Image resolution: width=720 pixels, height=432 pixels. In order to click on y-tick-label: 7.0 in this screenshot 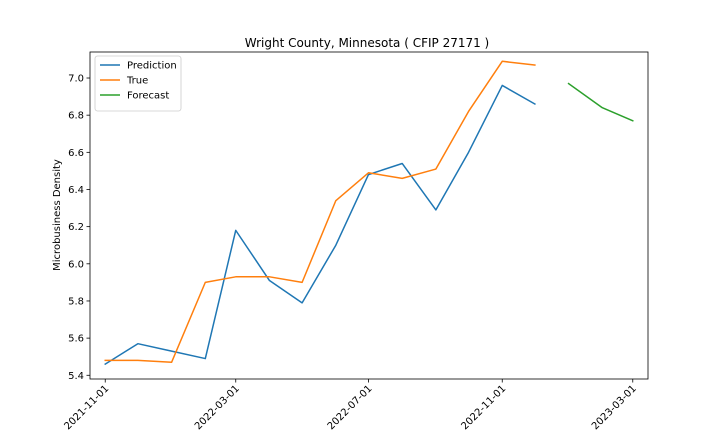, I will do `click(76, 79)`.